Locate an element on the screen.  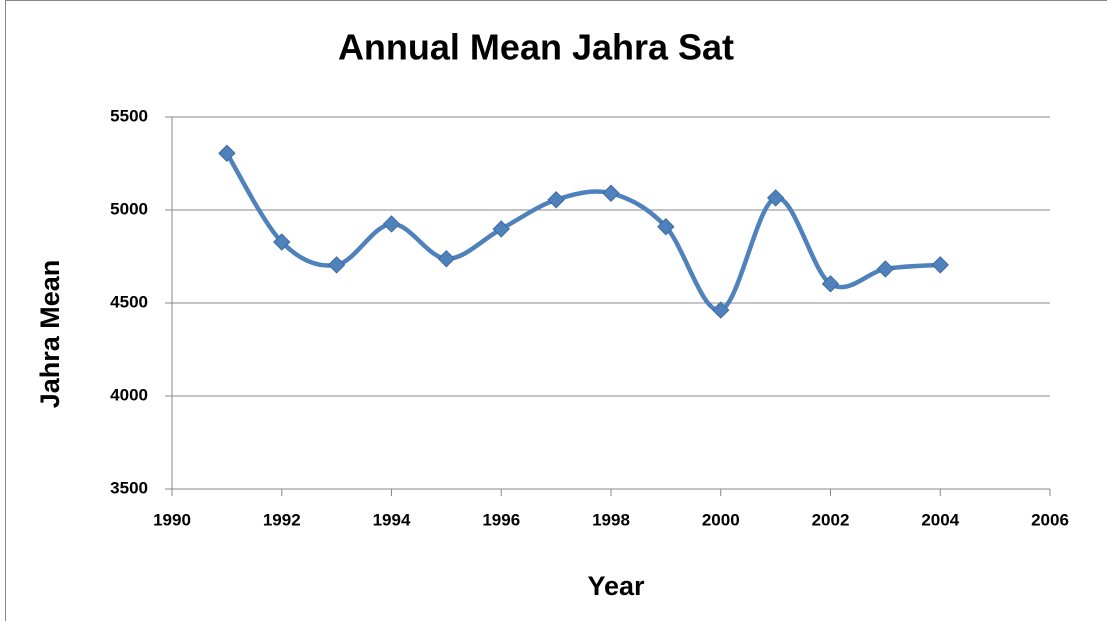
x-tick-label: 1996 is located at coordinates (501, 519).